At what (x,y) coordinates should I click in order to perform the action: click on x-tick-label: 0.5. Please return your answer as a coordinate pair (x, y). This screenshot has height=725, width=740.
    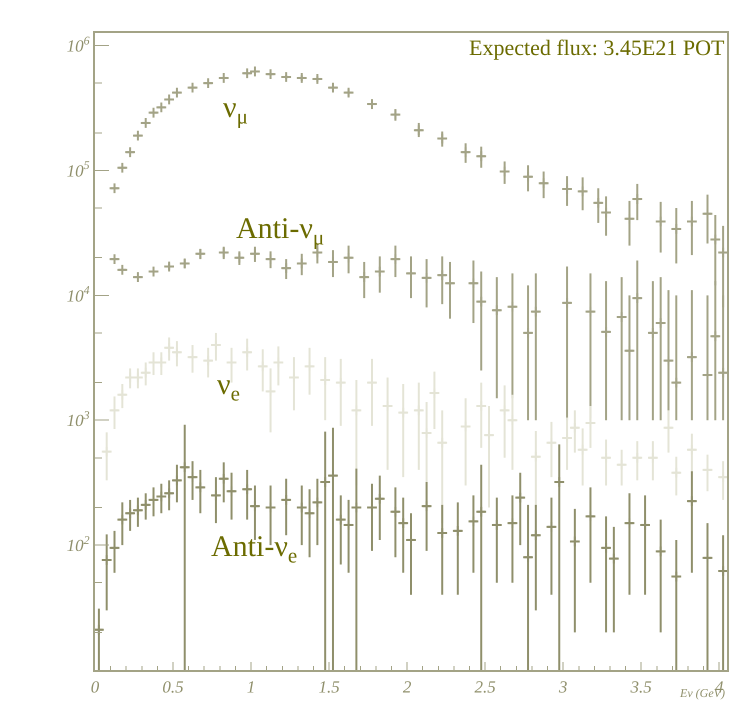
    Looking at the image, I should click on (173, 686).